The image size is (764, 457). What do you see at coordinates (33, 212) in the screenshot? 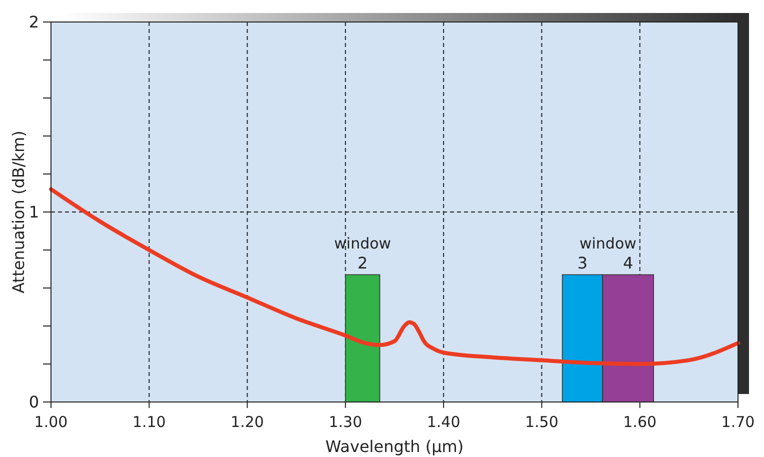
I see `y-tick-label: 1` at bounding box center [33, 212].